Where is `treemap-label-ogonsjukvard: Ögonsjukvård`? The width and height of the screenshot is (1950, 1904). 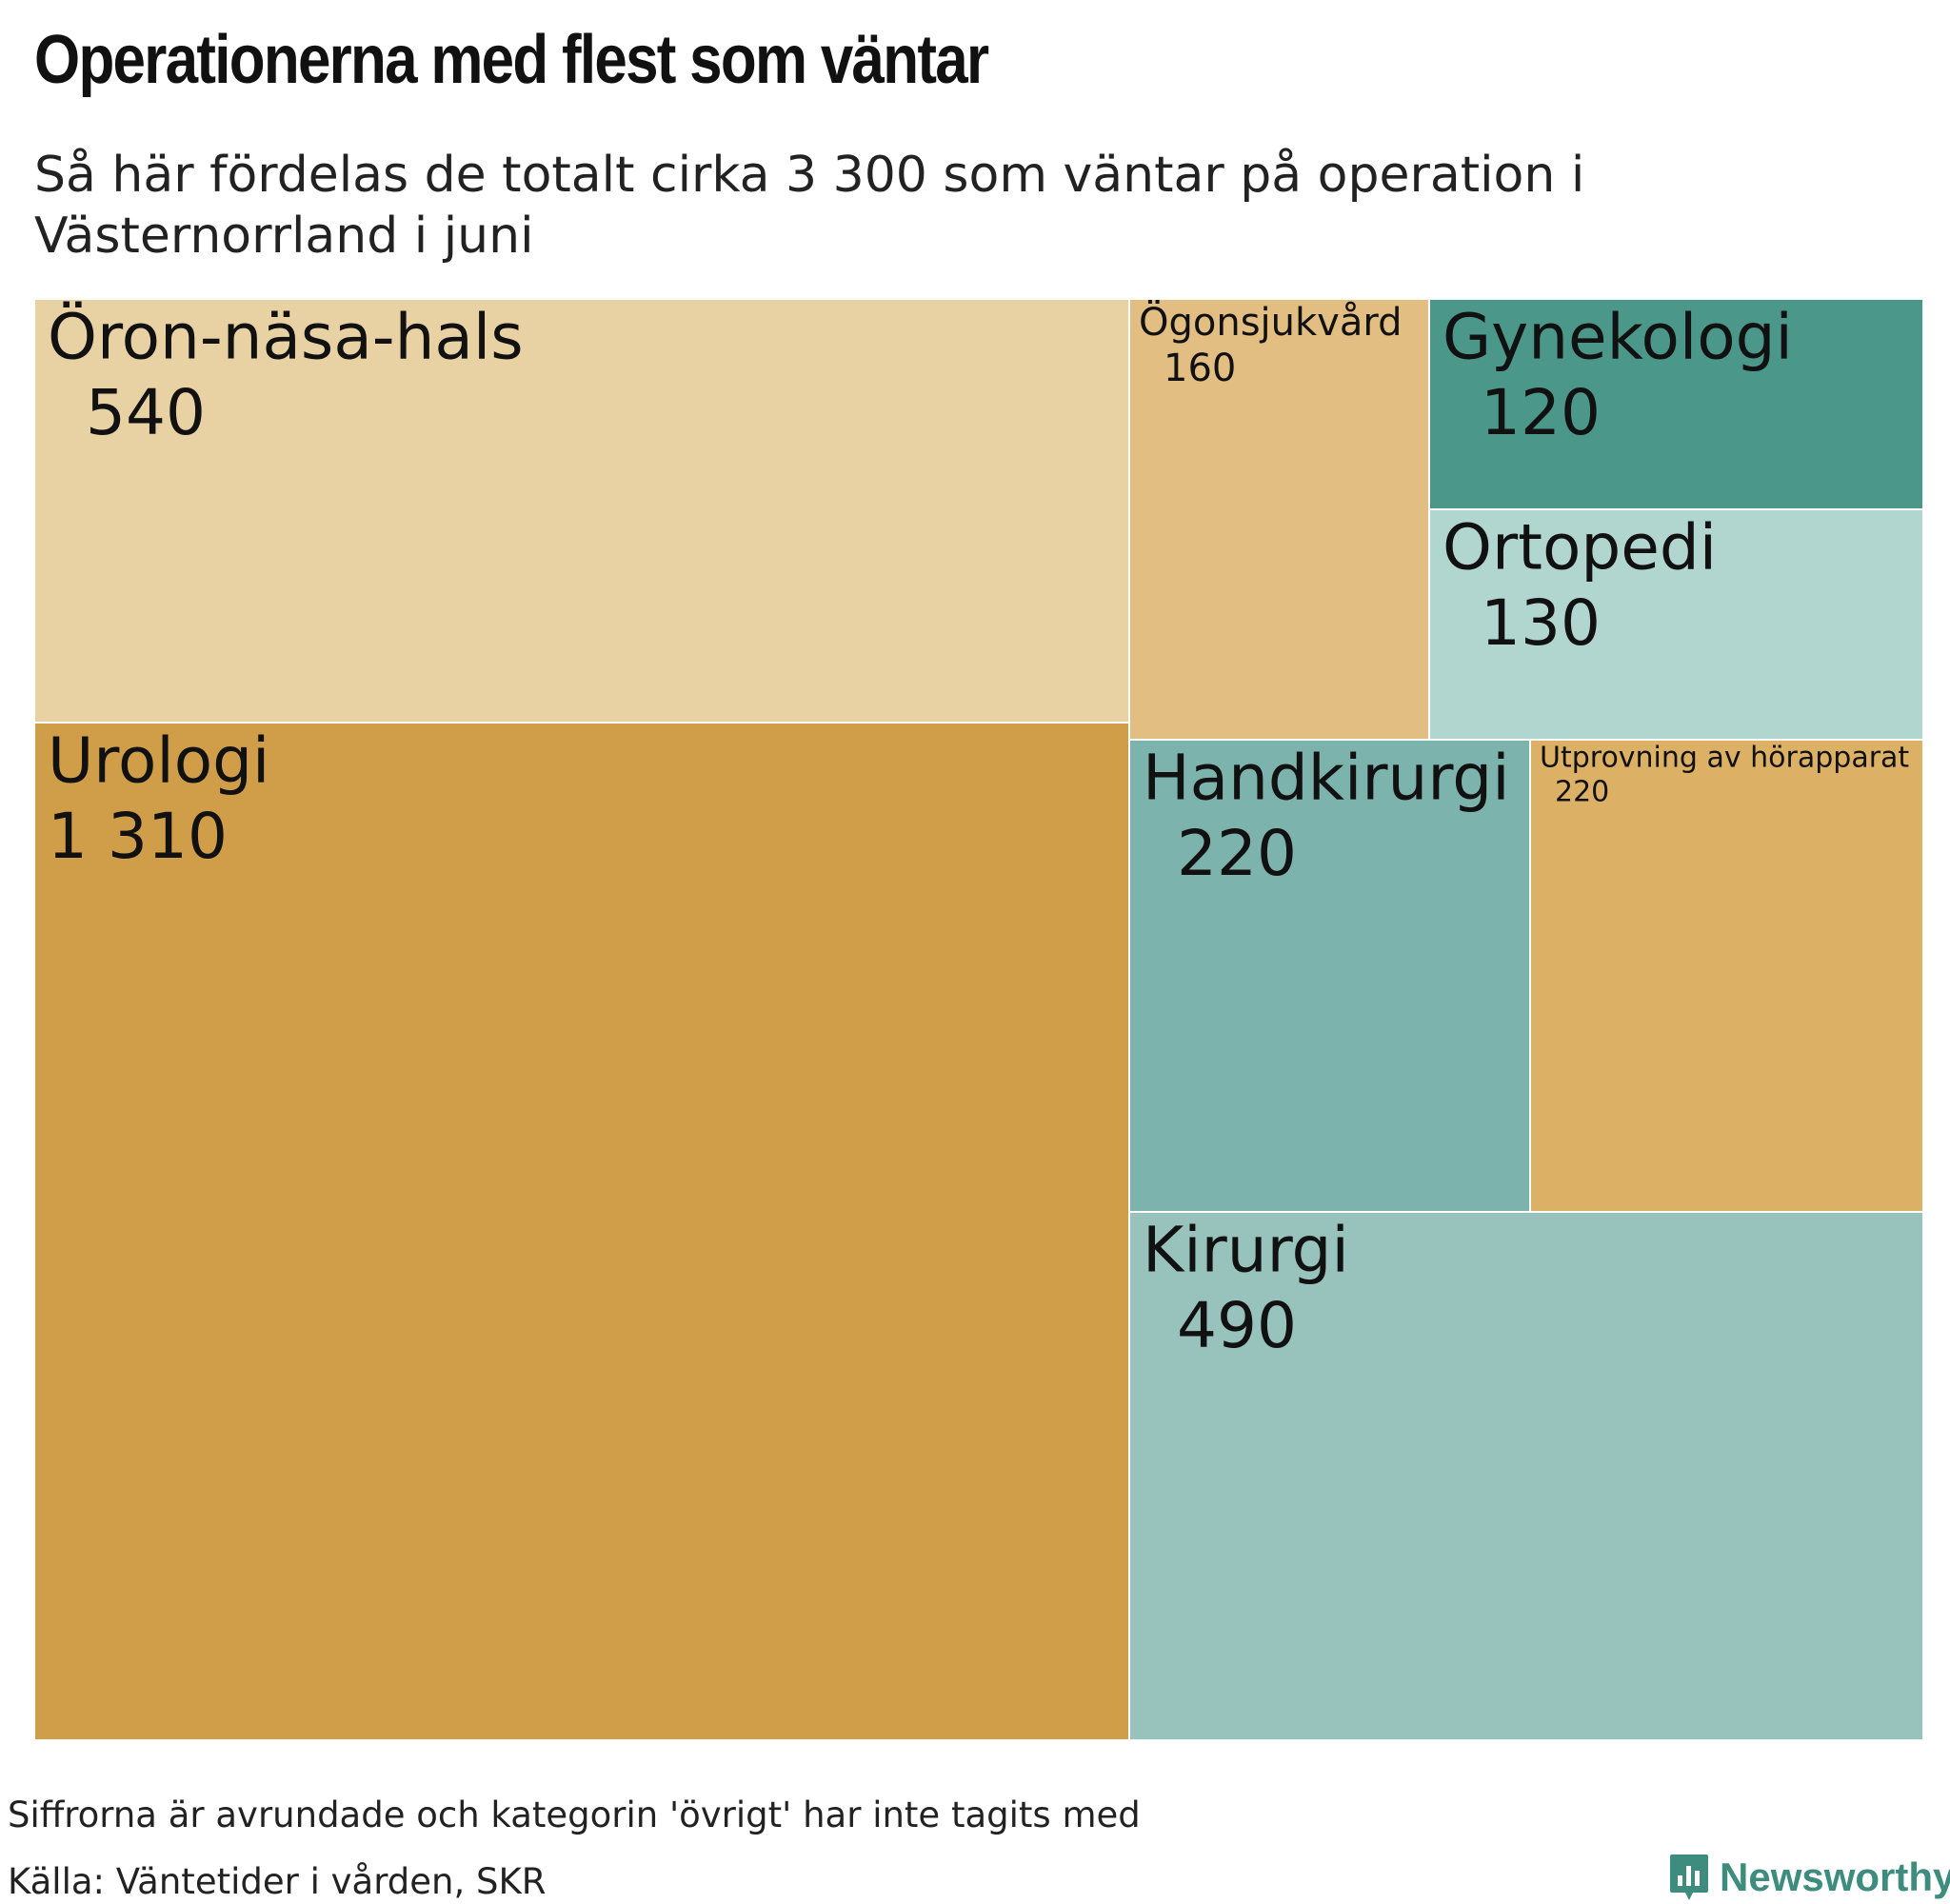
treemap-label-ogonsjukvard: Ögonsjukvård is located at coordinates (1270, 322).